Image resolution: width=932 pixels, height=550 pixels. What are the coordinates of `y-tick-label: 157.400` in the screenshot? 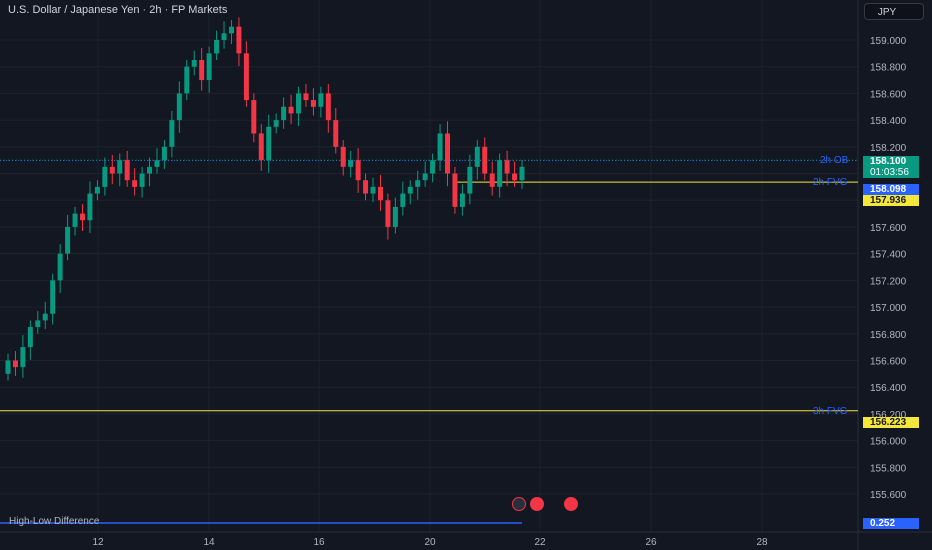 It's located at (888, 255).